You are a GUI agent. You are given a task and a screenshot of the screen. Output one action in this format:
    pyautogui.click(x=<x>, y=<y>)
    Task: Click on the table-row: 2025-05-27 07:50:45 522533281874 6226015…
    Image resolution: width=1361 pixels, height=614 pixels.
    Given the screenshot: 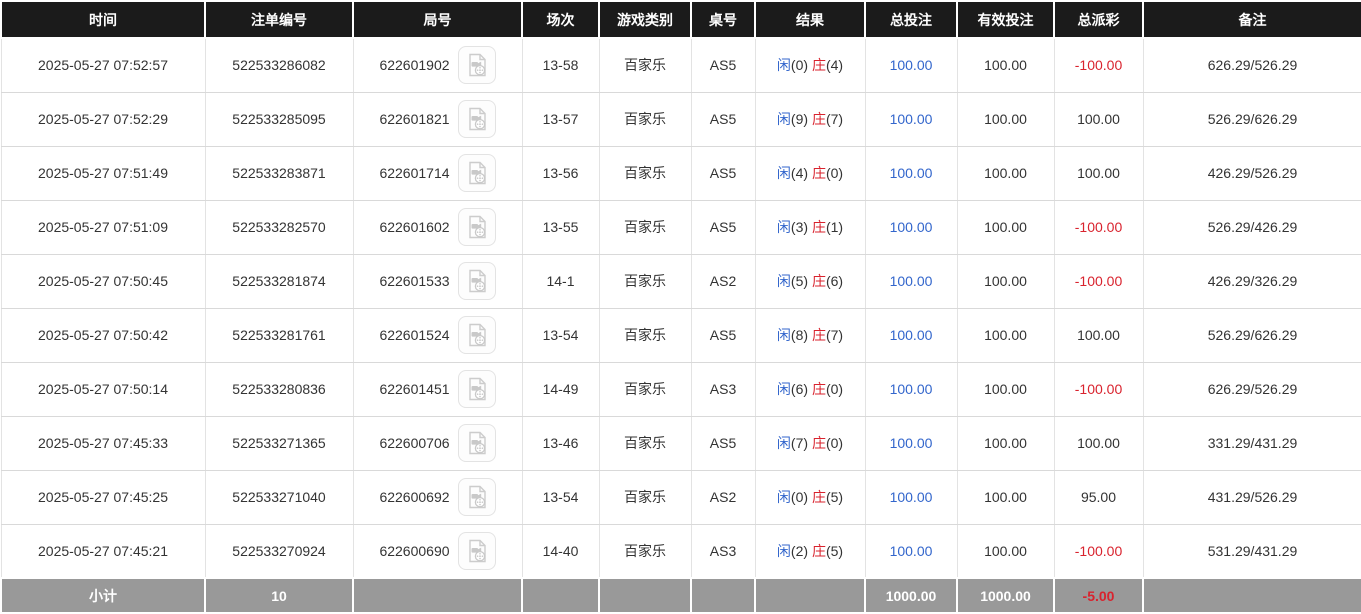 What is the action you would take?
    pyautogui.click(x=680, y=281)
    